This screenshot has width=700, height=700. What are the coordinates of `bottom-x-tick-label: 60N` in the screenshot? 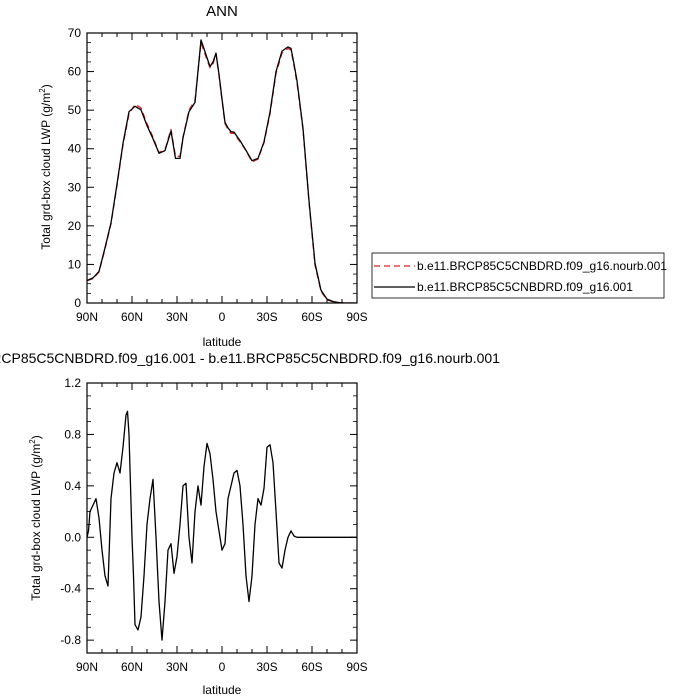 It's located at (132, 667).